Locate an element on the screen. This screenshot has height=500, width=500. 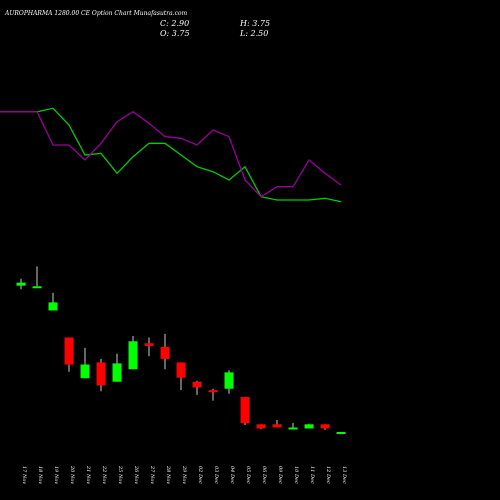
x-tick-label: 17 Nov is located at coordinates (24, 475).